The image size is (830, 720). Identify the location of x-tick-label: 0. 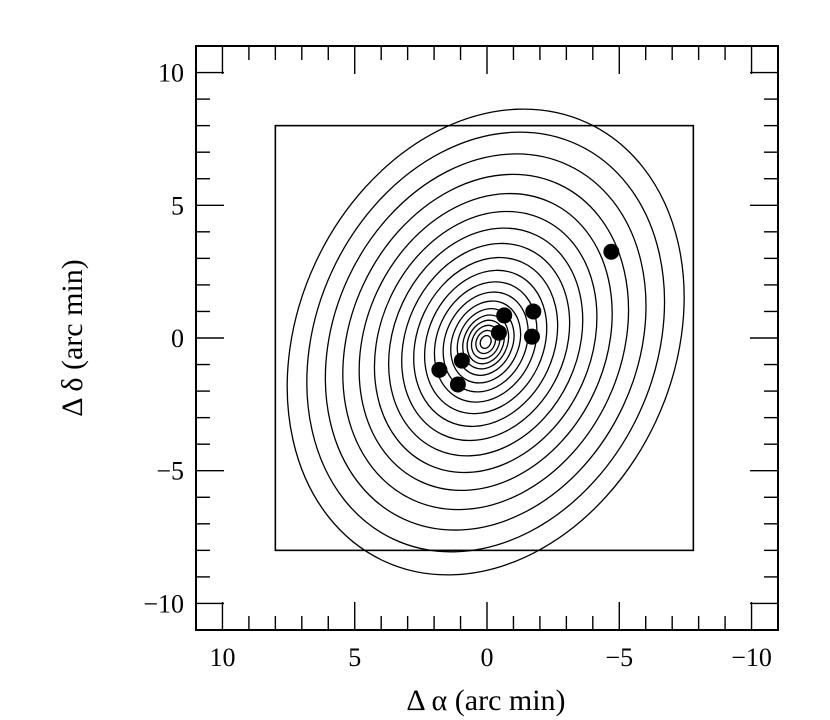
(487, 657).